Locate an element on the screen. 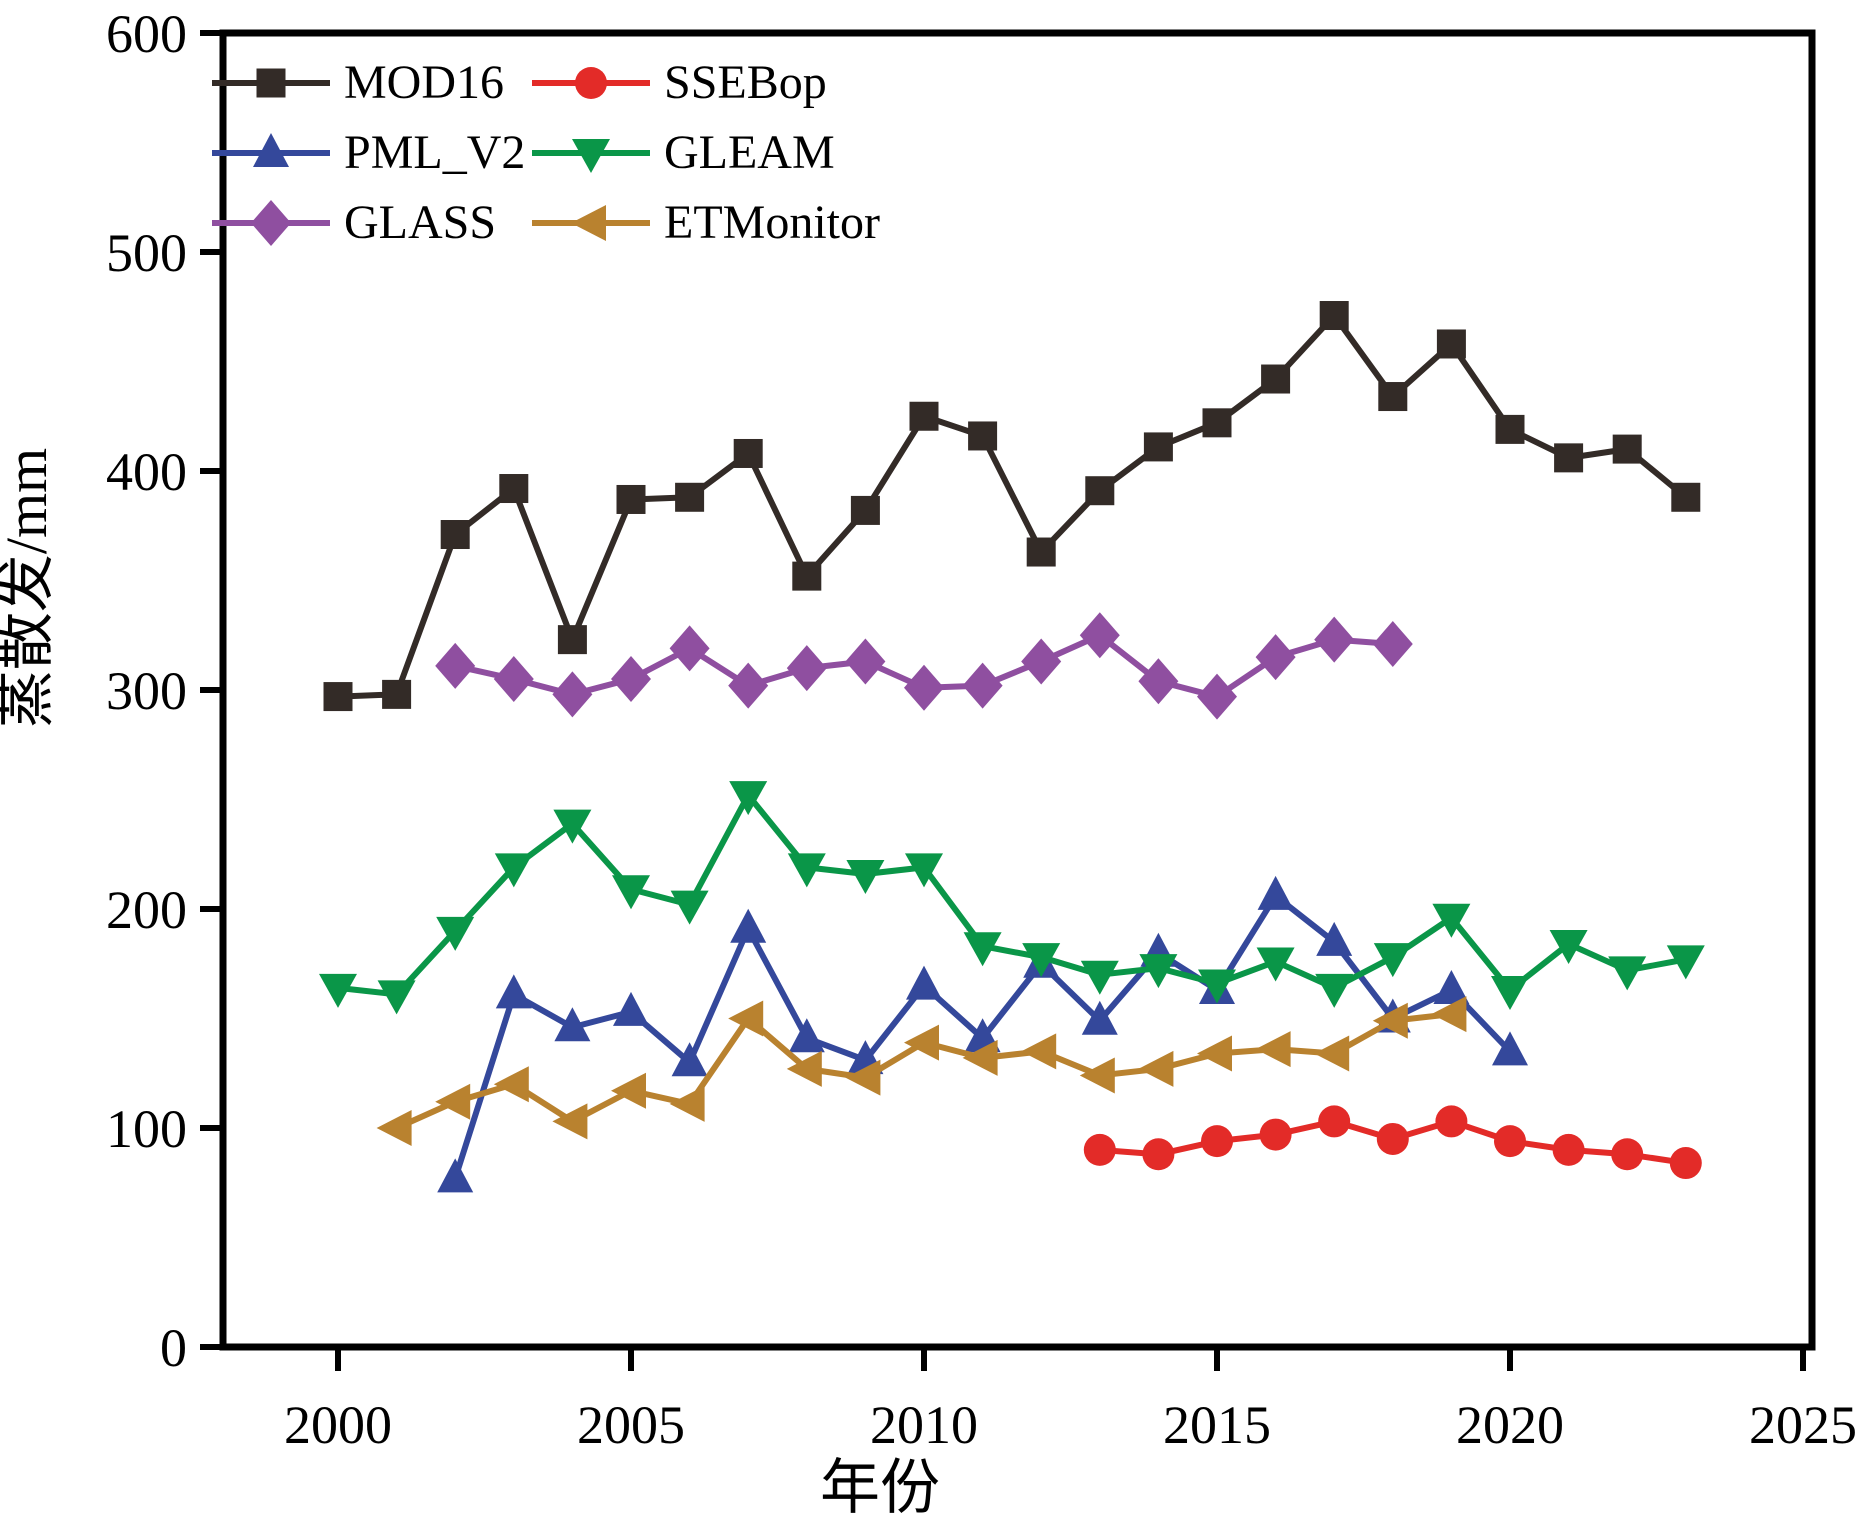 The image size is (1860, 1535). data-point-ETMonitor-2007 is located at coordinates (746, 1018).